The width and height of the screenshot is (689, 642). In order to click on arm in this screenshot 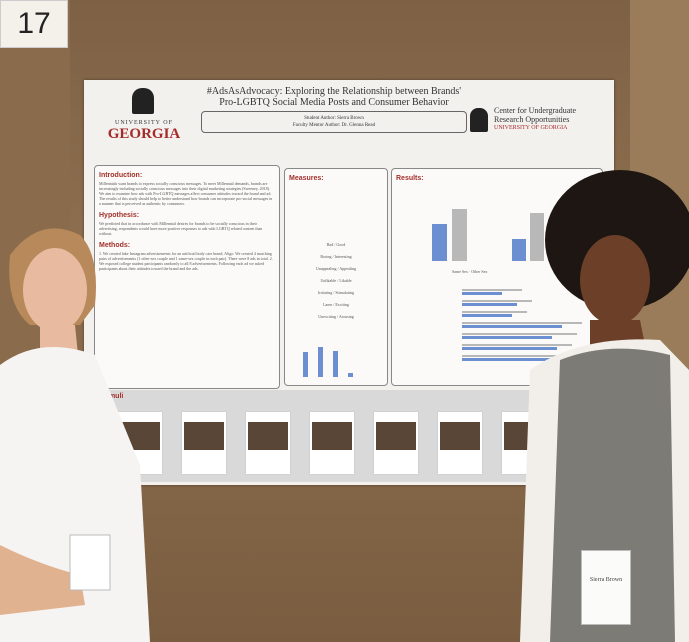, I will do `click(42, 580)`.